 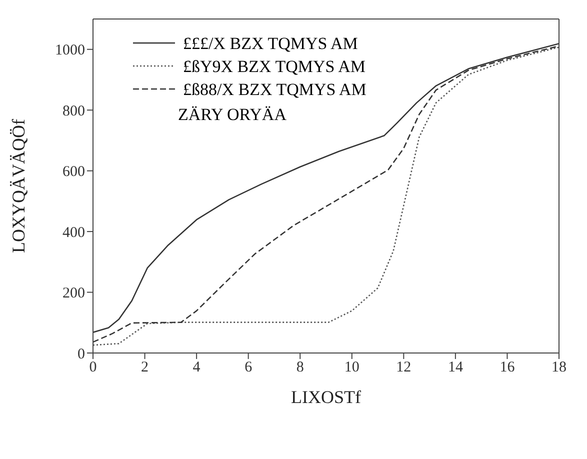 What do you see at coordinates (81, 354) in the screenshot?
I see `y-tick-label: 0` at bounding box center [81, 354].